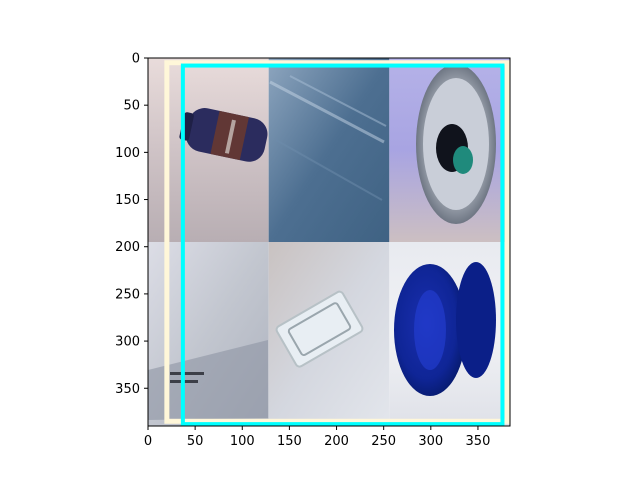 The width and height of the screenshot is (640, 480). I want to click on y-tick-label: 50, so click(131, 106).